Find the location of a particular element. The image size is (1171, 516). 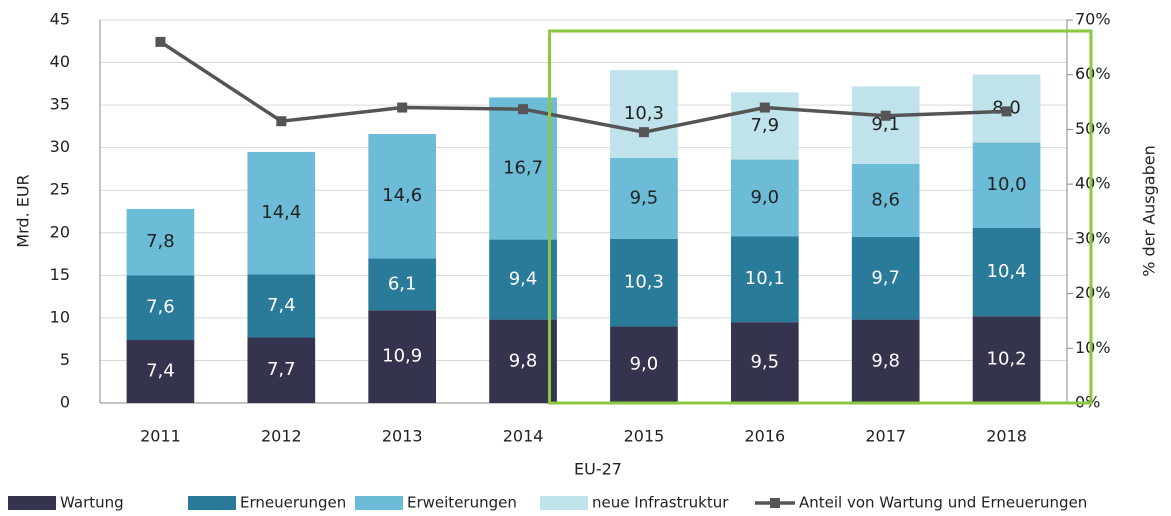

data-label: 9,4 is located at coordinates (523, 279).